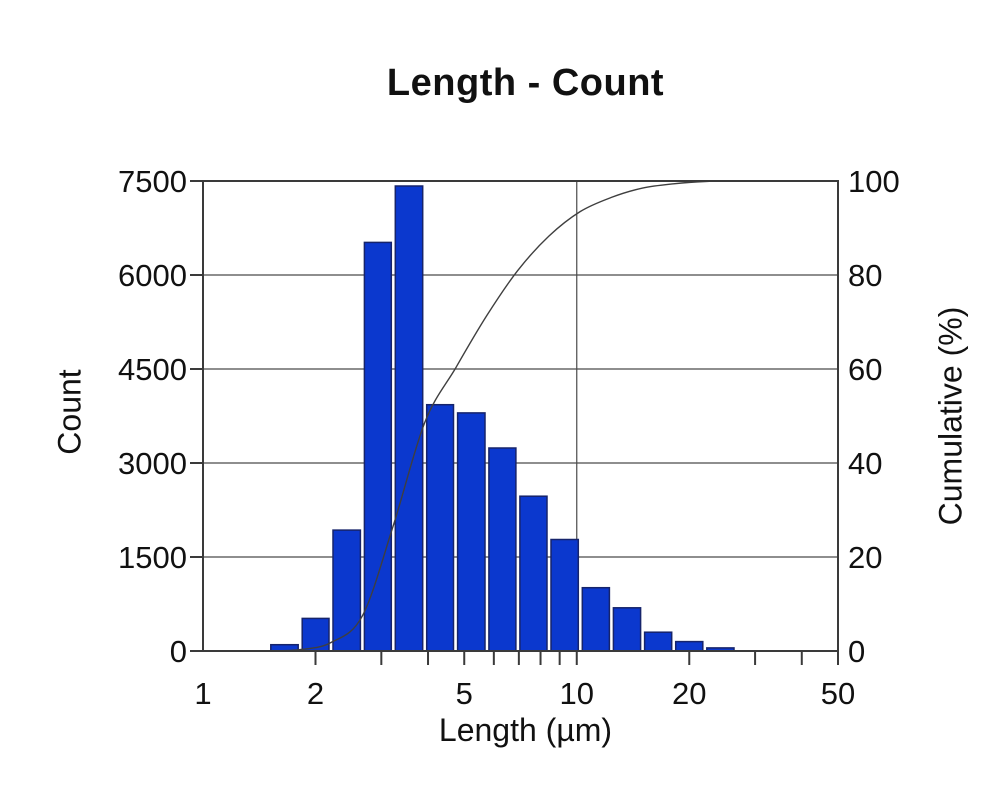 This screenshot has height=796, width=1000. What do you see at coordinates (577, 693) in the screenshot?
I see `x-tick-label: 10` at bounding box center [577, 693].